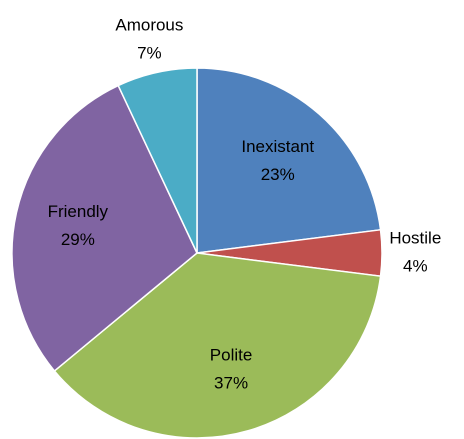 The image size is (464, 439). What do you see at coordinates (231, 383) in the screenshot?
I see `slice-value-label: 37%` at bounding box center [231, 383].